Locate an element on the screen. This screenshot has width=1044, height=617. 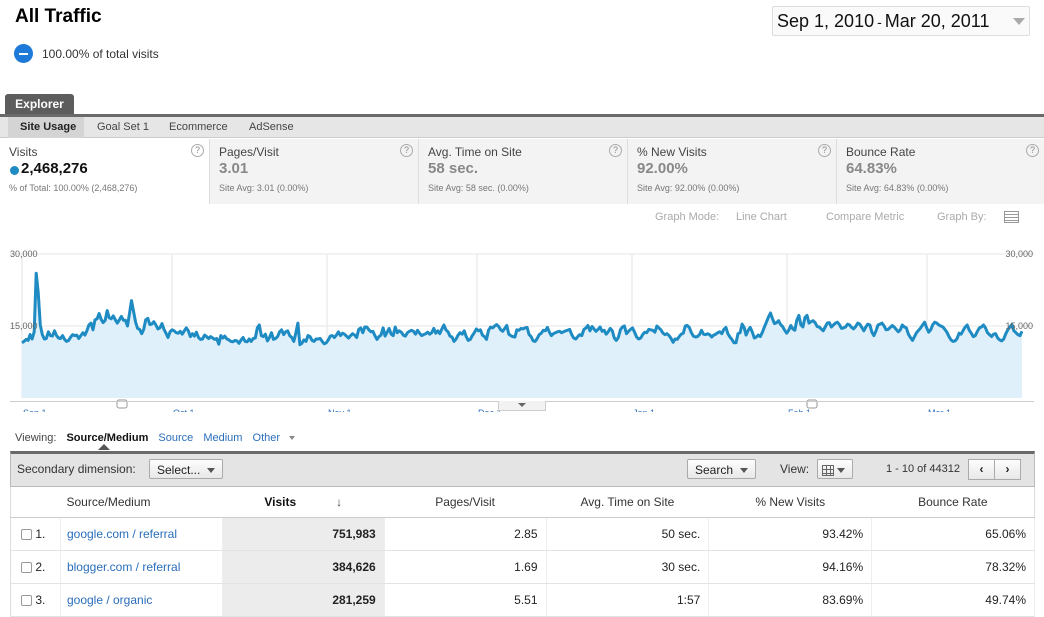
active-view-pointer is located at coordinates (104, 447).